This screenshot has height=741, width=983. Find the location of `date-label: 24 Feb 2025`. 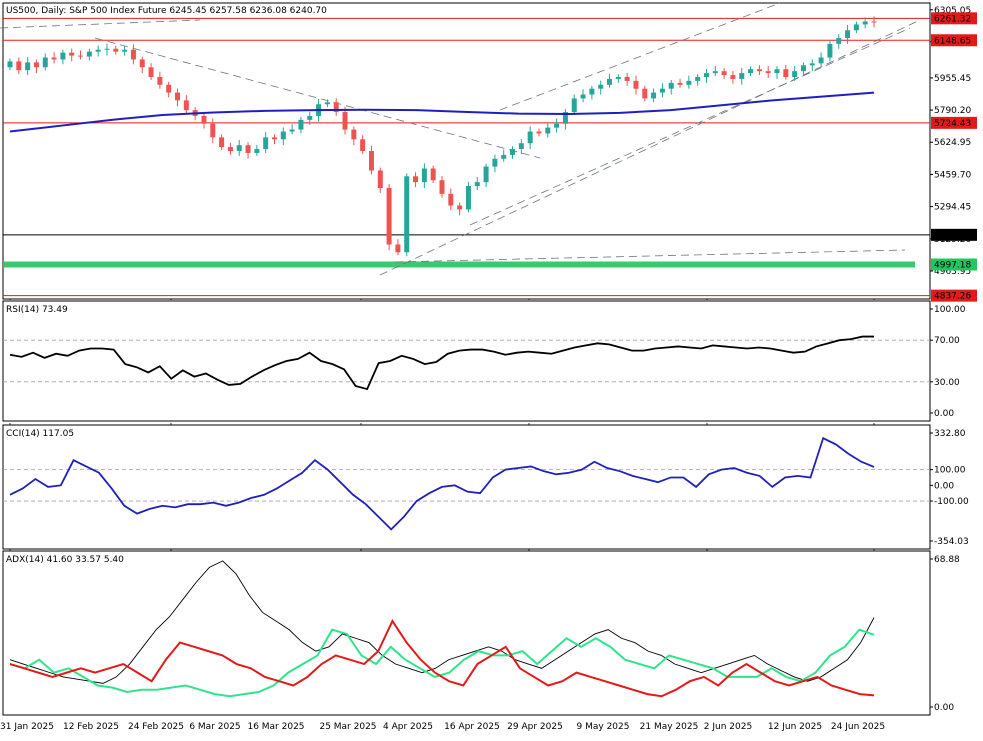

date-label: 24 Feb 2025 is located at coordinates (156, 727).